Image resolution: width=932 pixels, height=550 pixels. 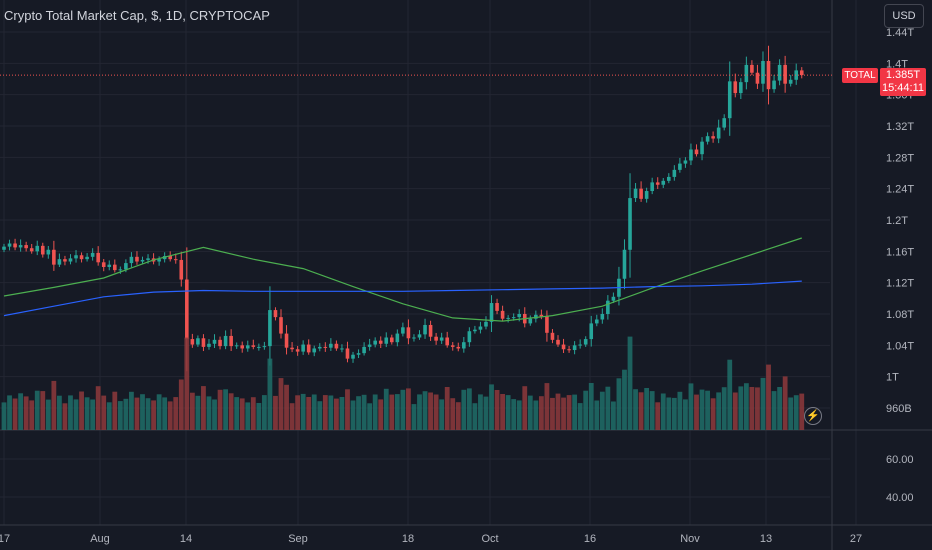 I want to click on time-tick-label: 18, so click(x=408, y=539).